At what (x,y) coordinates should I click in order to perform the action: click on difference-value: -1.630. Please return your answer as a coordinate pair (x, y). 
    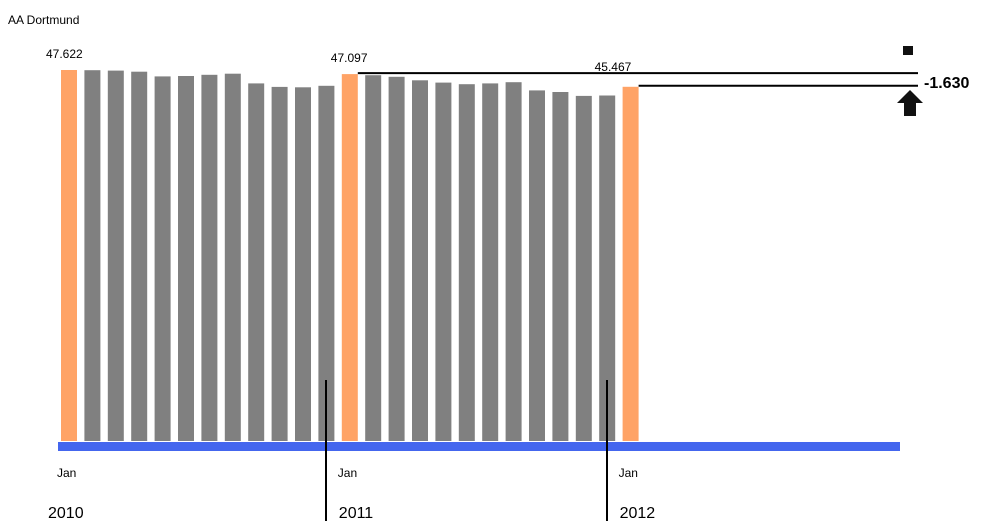
    Looking at the image, I should click on (946, 83).